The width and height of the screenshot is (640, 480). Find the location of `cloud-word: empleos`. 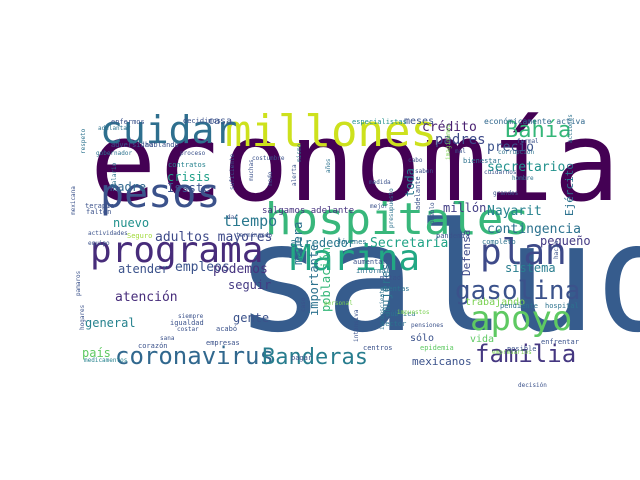

cloud-word: empleos is located at coordinates (202, 267).